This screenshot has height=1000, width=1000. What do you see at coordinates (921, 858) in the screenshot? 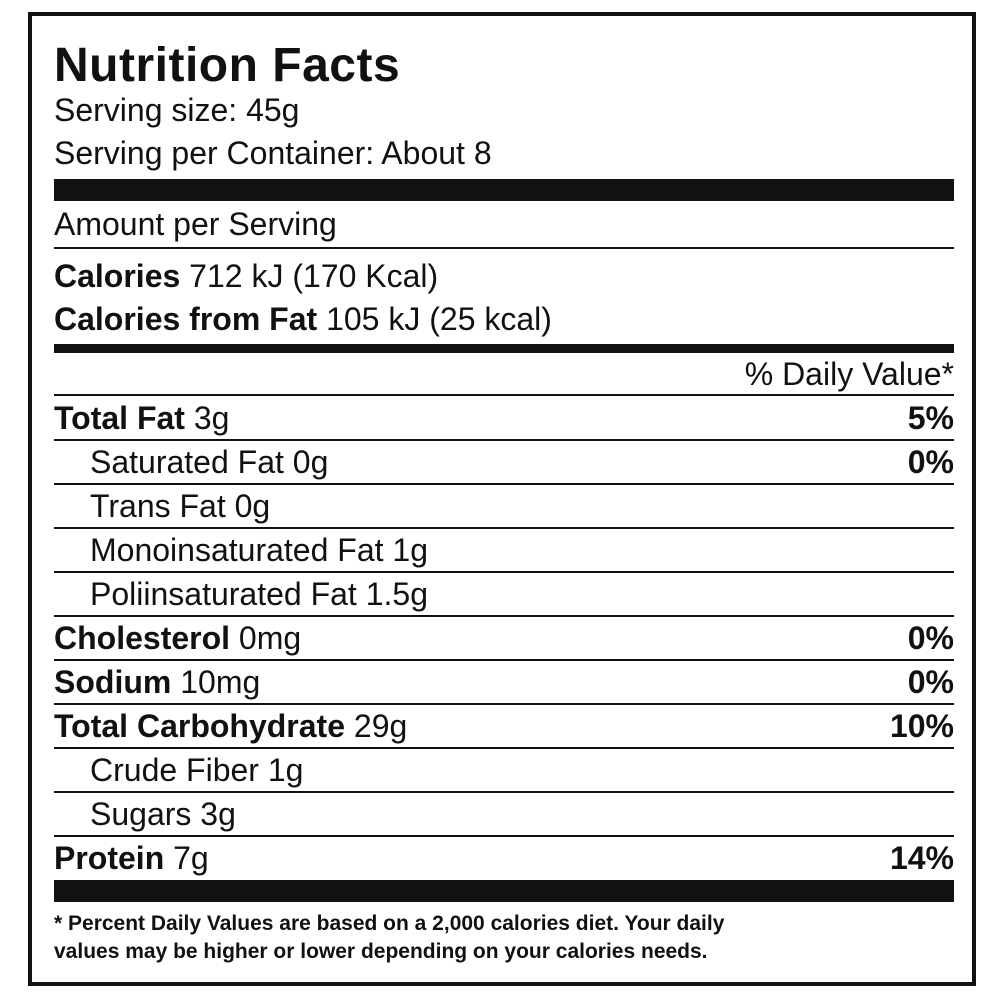
I see `daily-value: 14%` at bounding box center [921, 858].